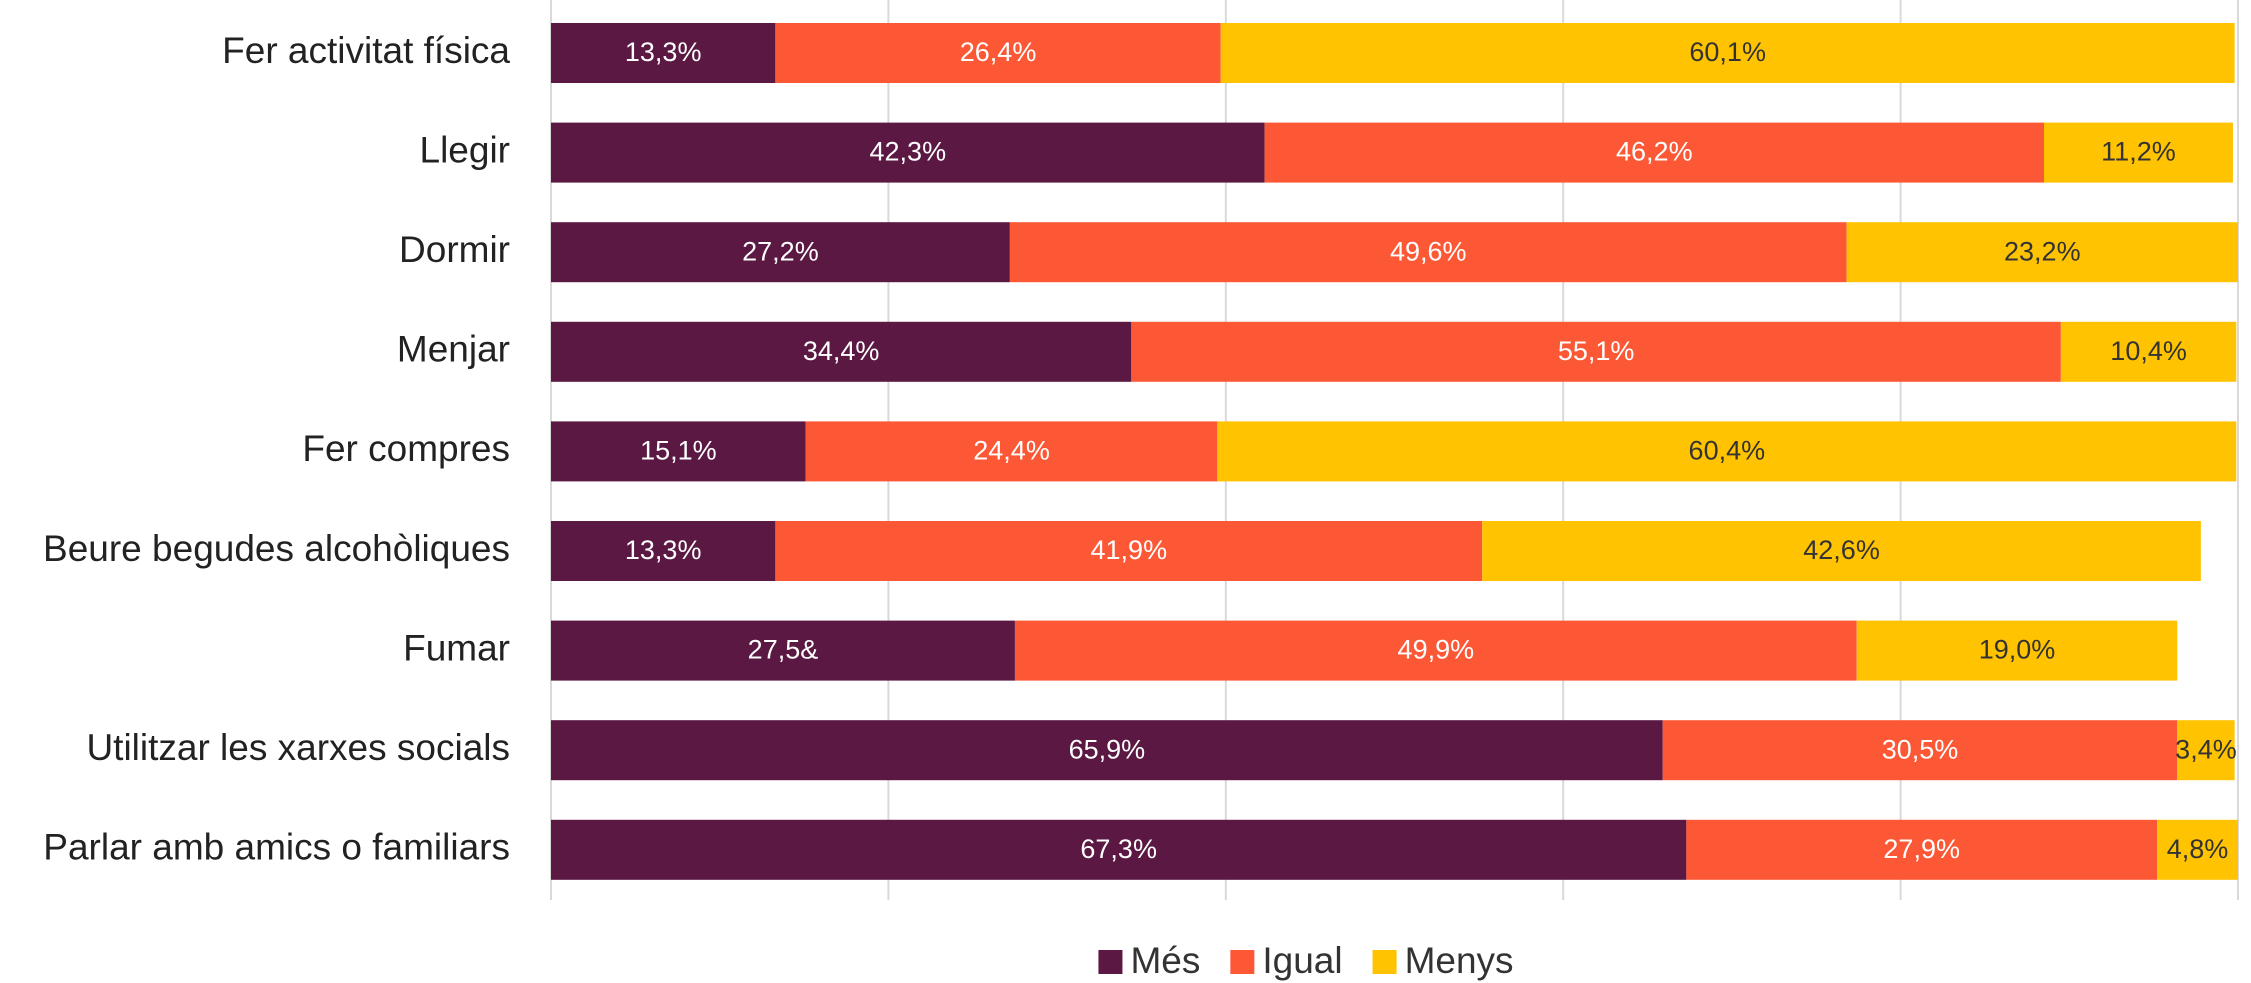  I want to click on data-label: 42,6%, so click(1841, 550).